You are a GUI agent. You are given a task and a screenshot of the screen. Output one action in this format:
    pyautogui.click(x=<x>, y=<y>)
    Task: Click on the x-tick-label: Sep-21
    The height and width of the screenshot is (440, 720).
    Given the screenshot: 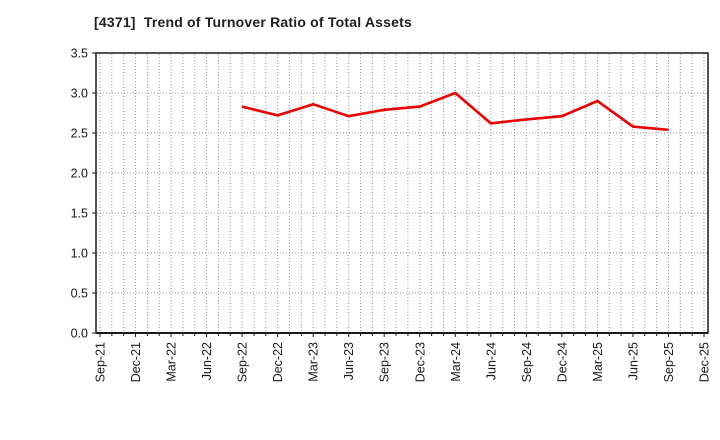 What is the action you would take?
    pyautogui.click(x=101, y=362)
    